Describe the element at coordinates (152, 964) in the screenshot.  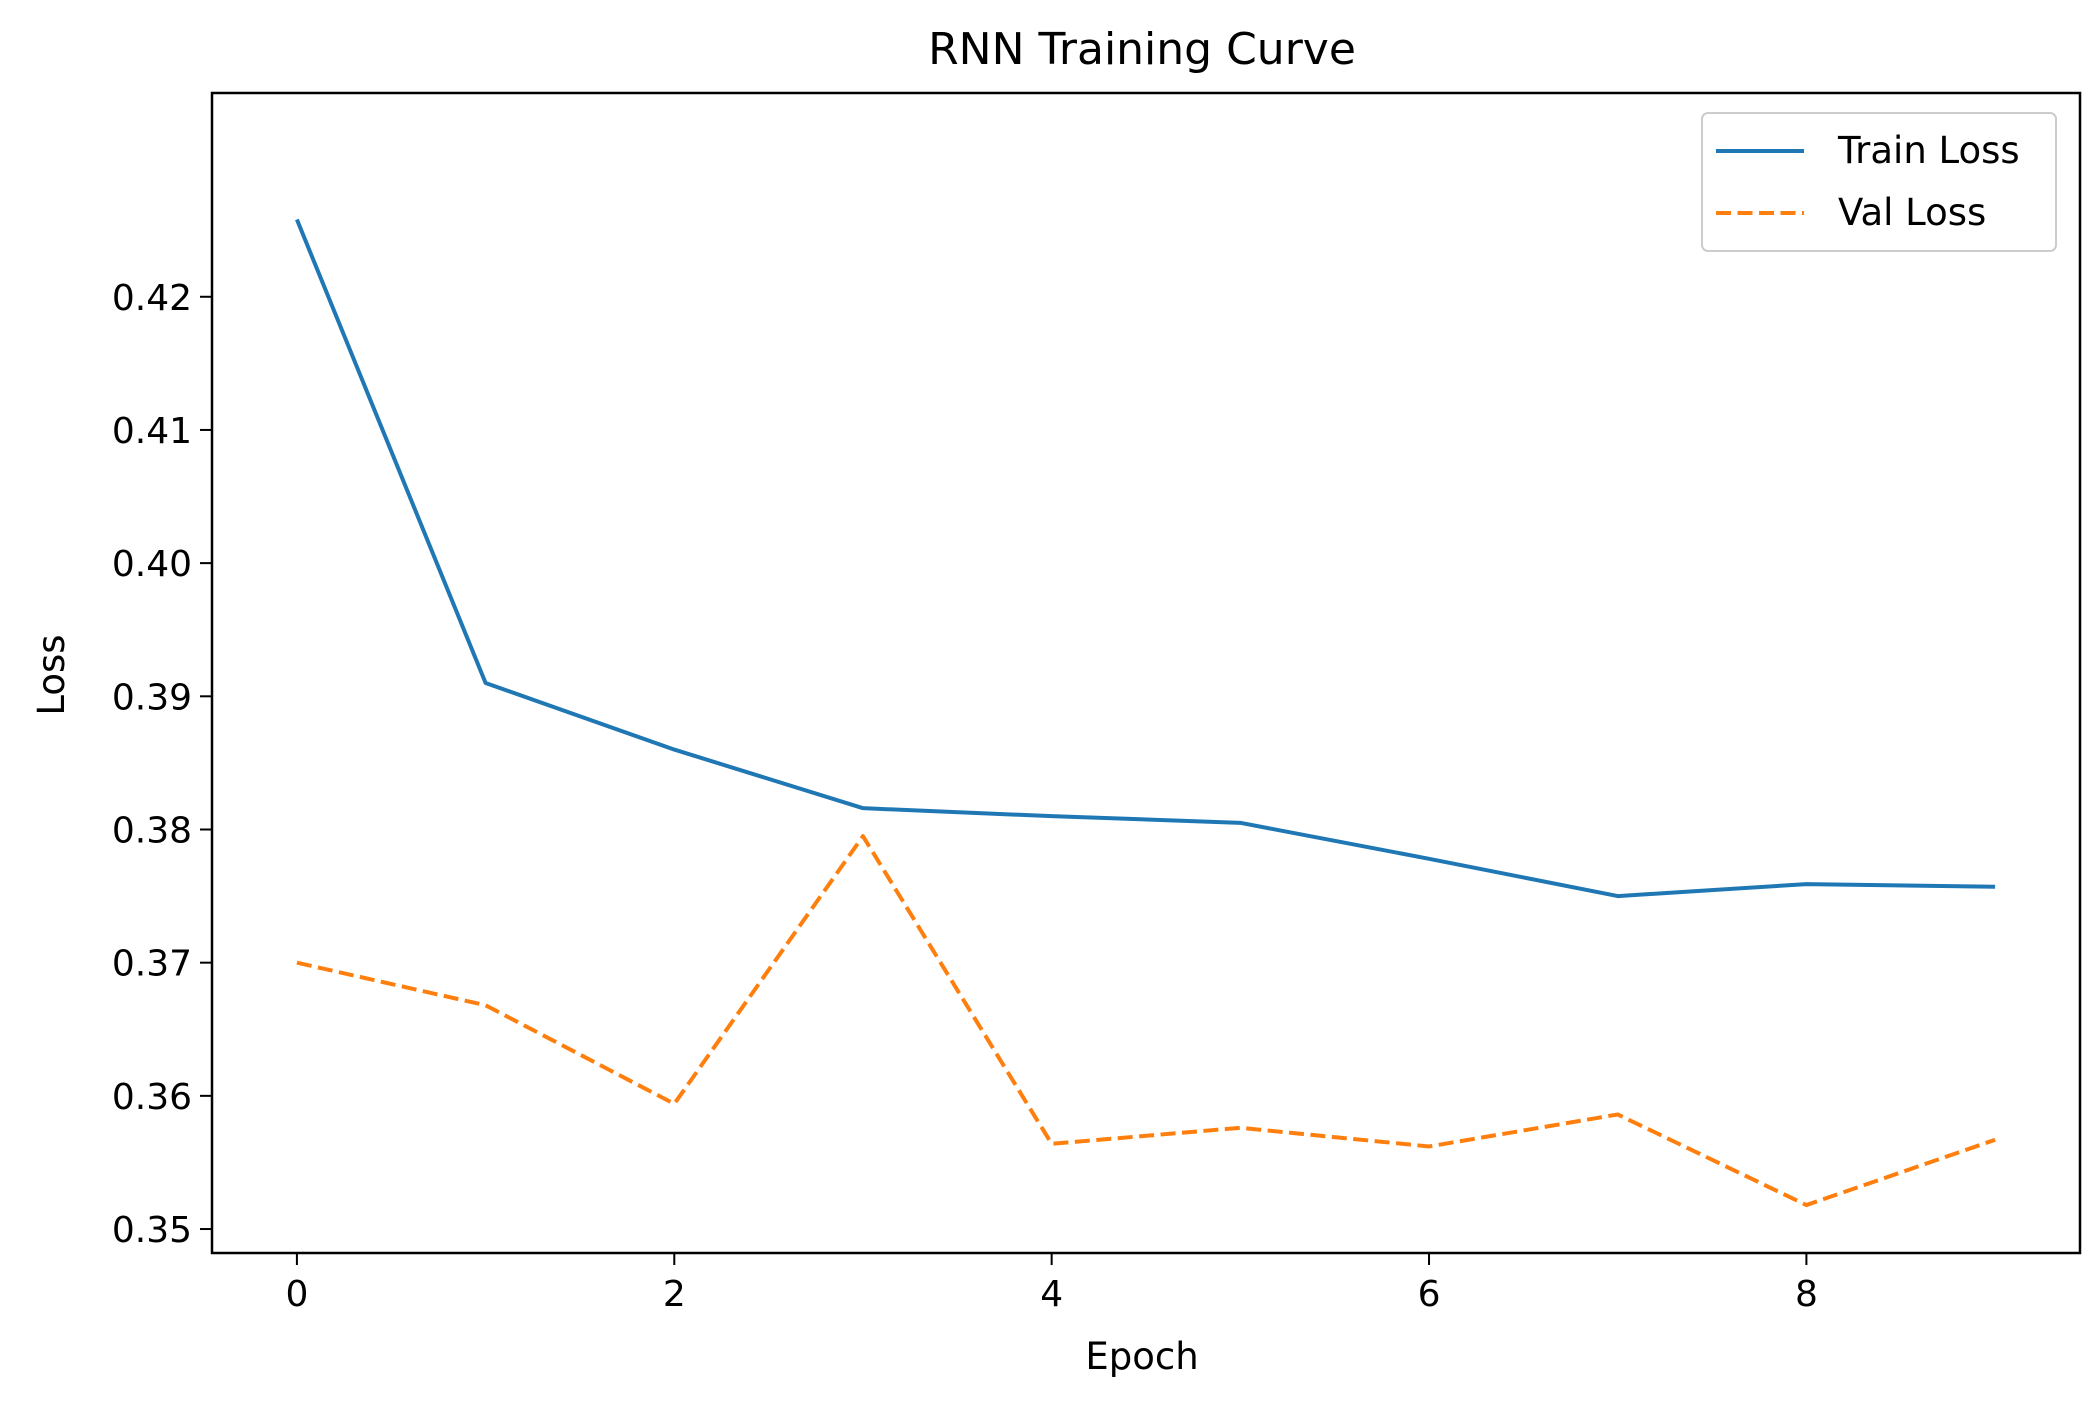
I see `y-tick-label: 0.37` at that location.